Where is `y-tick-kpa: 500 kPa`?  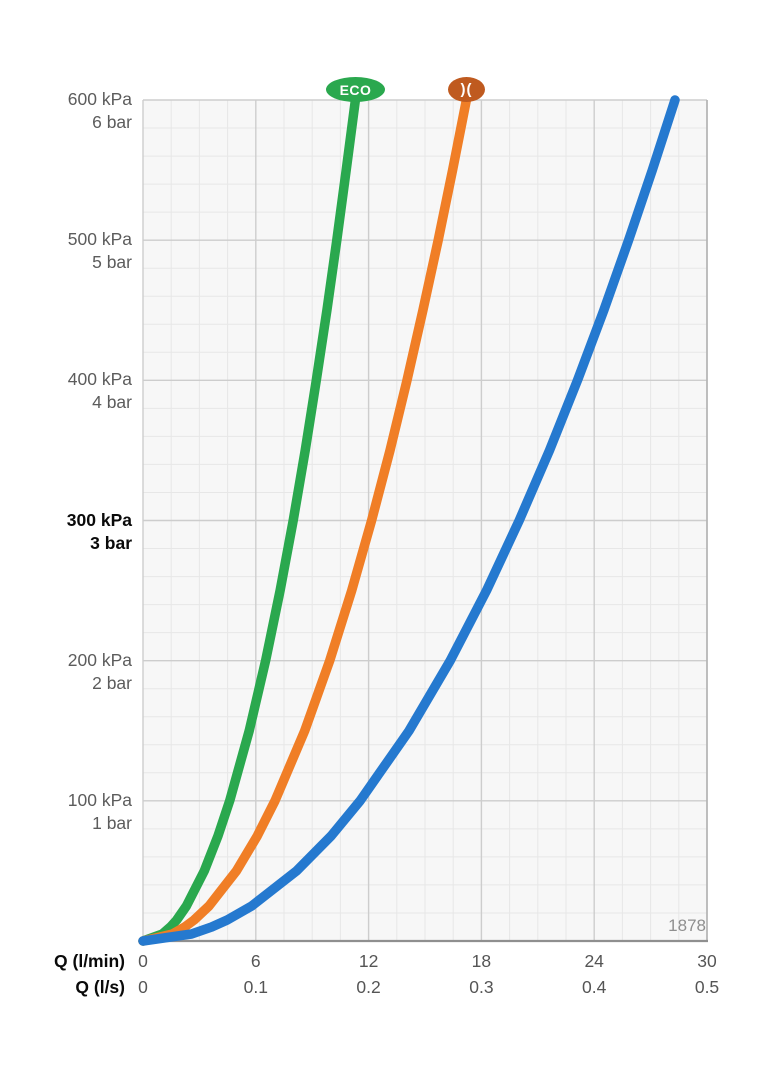
y-tick-kpa: 500 kPa is located at coordinates (99, 239).